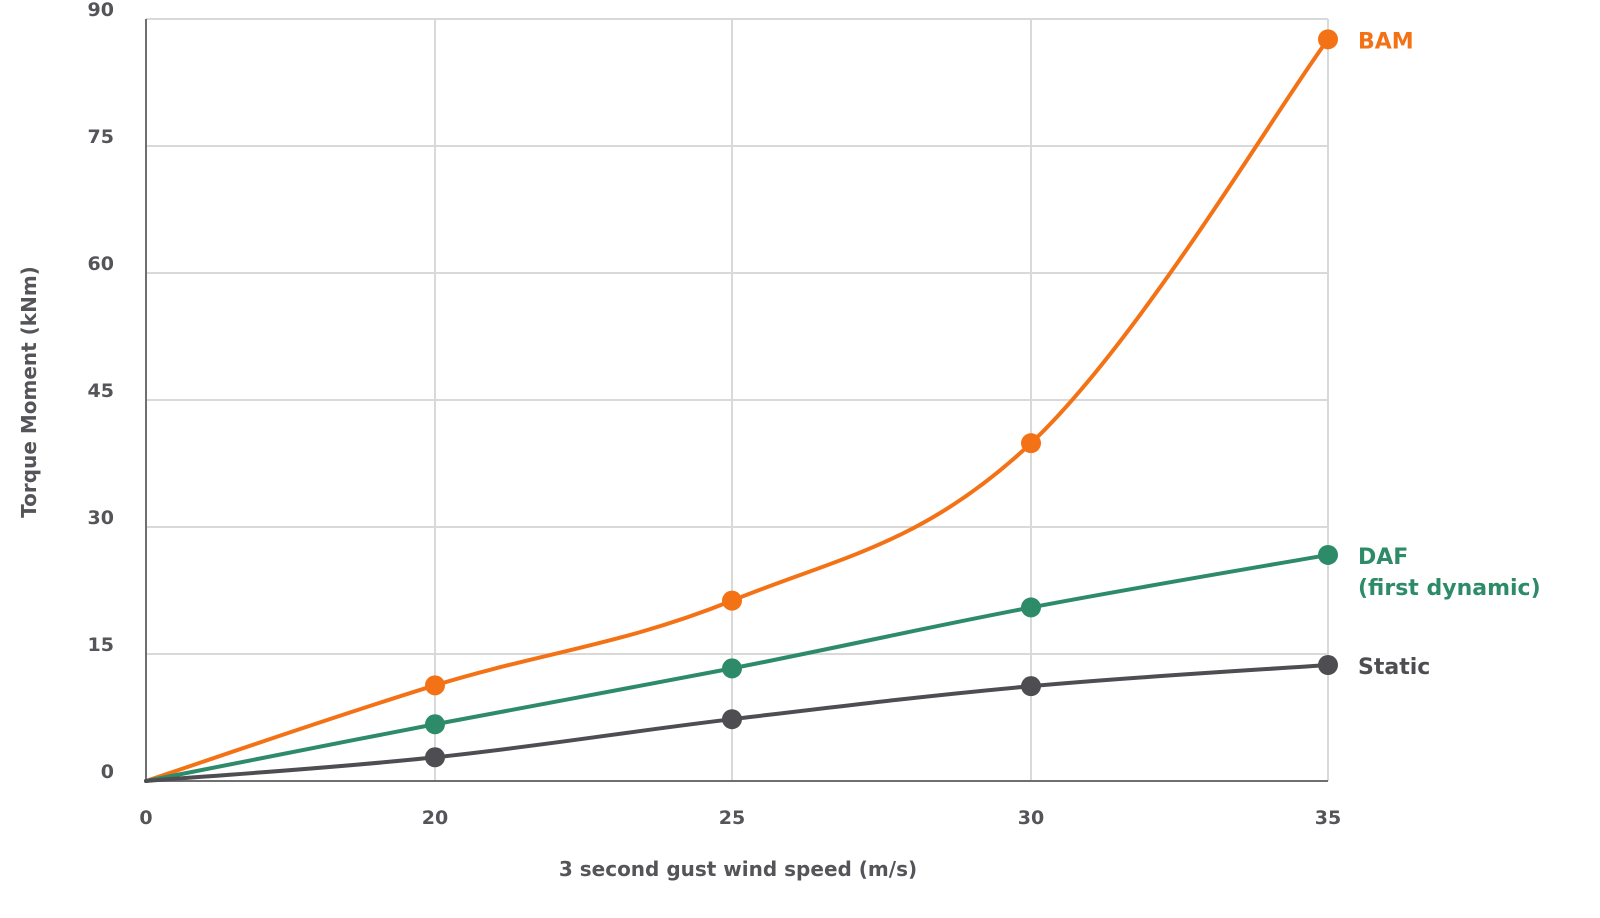 The height and width of the screenshot is (918, 1600). What do you see at coordinates (1328, 818) in the screenshot?
I see `x-tick-label: 35` at bounding box center [1328, 818].